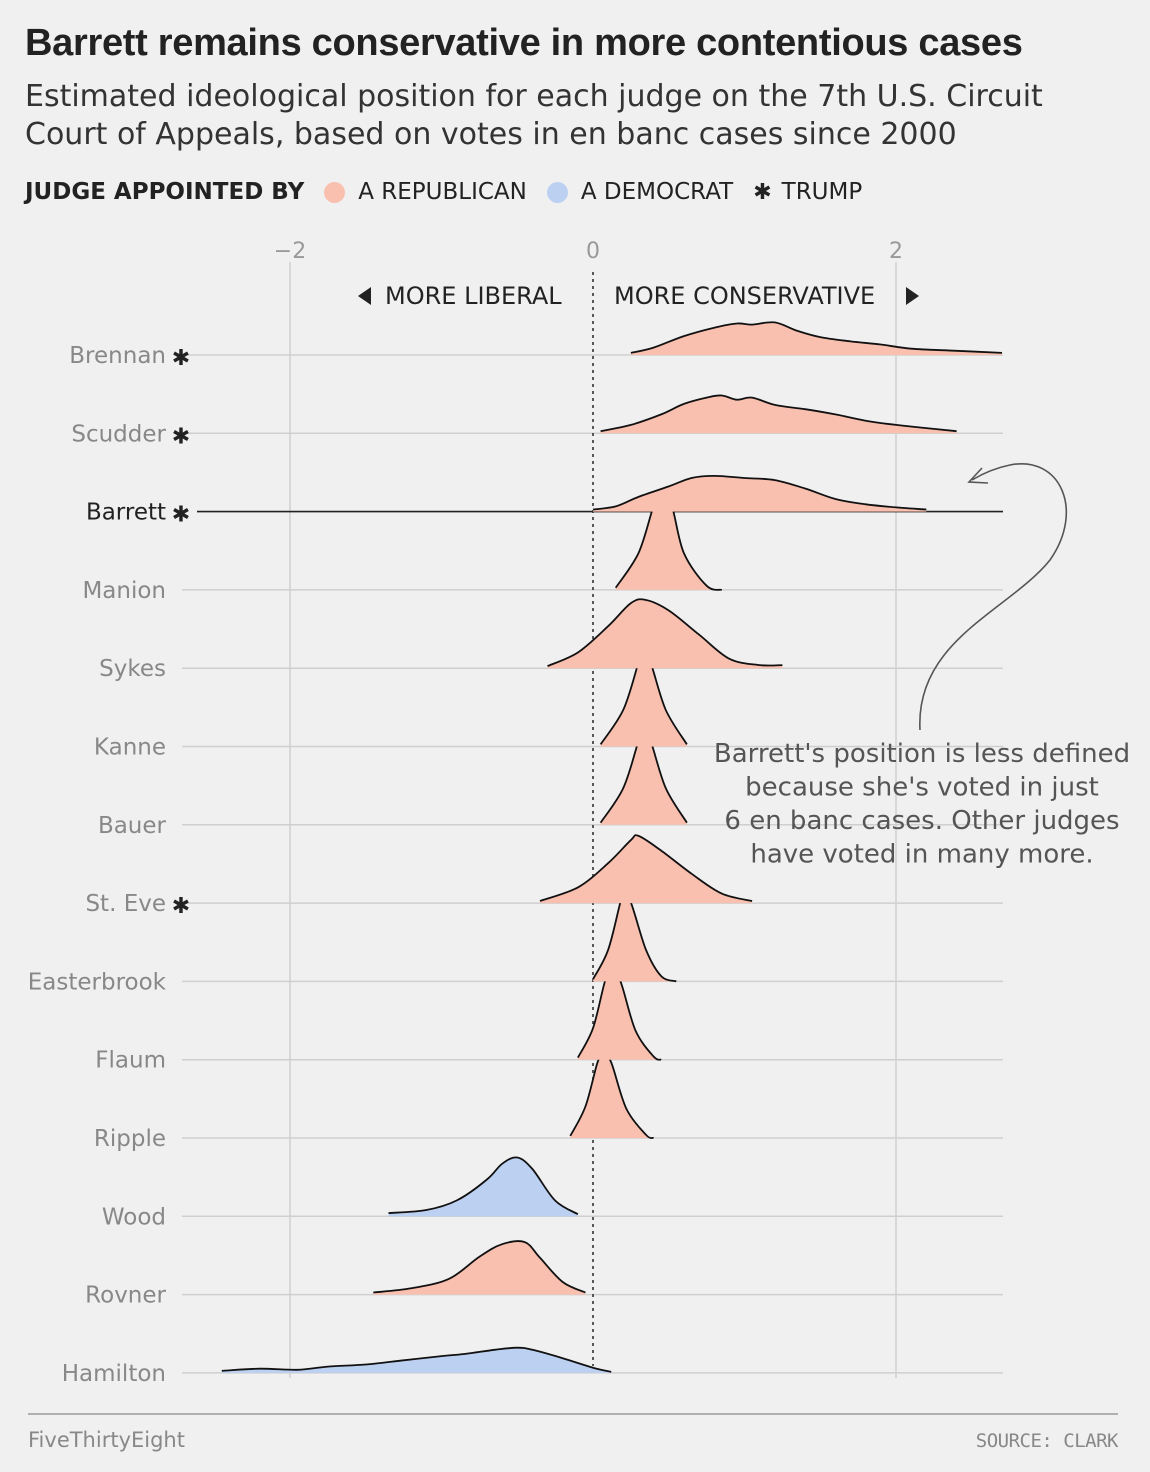 This screenshot has height=1472, width=1150. I want to click on density-fill-brennan, so click(816, 338).